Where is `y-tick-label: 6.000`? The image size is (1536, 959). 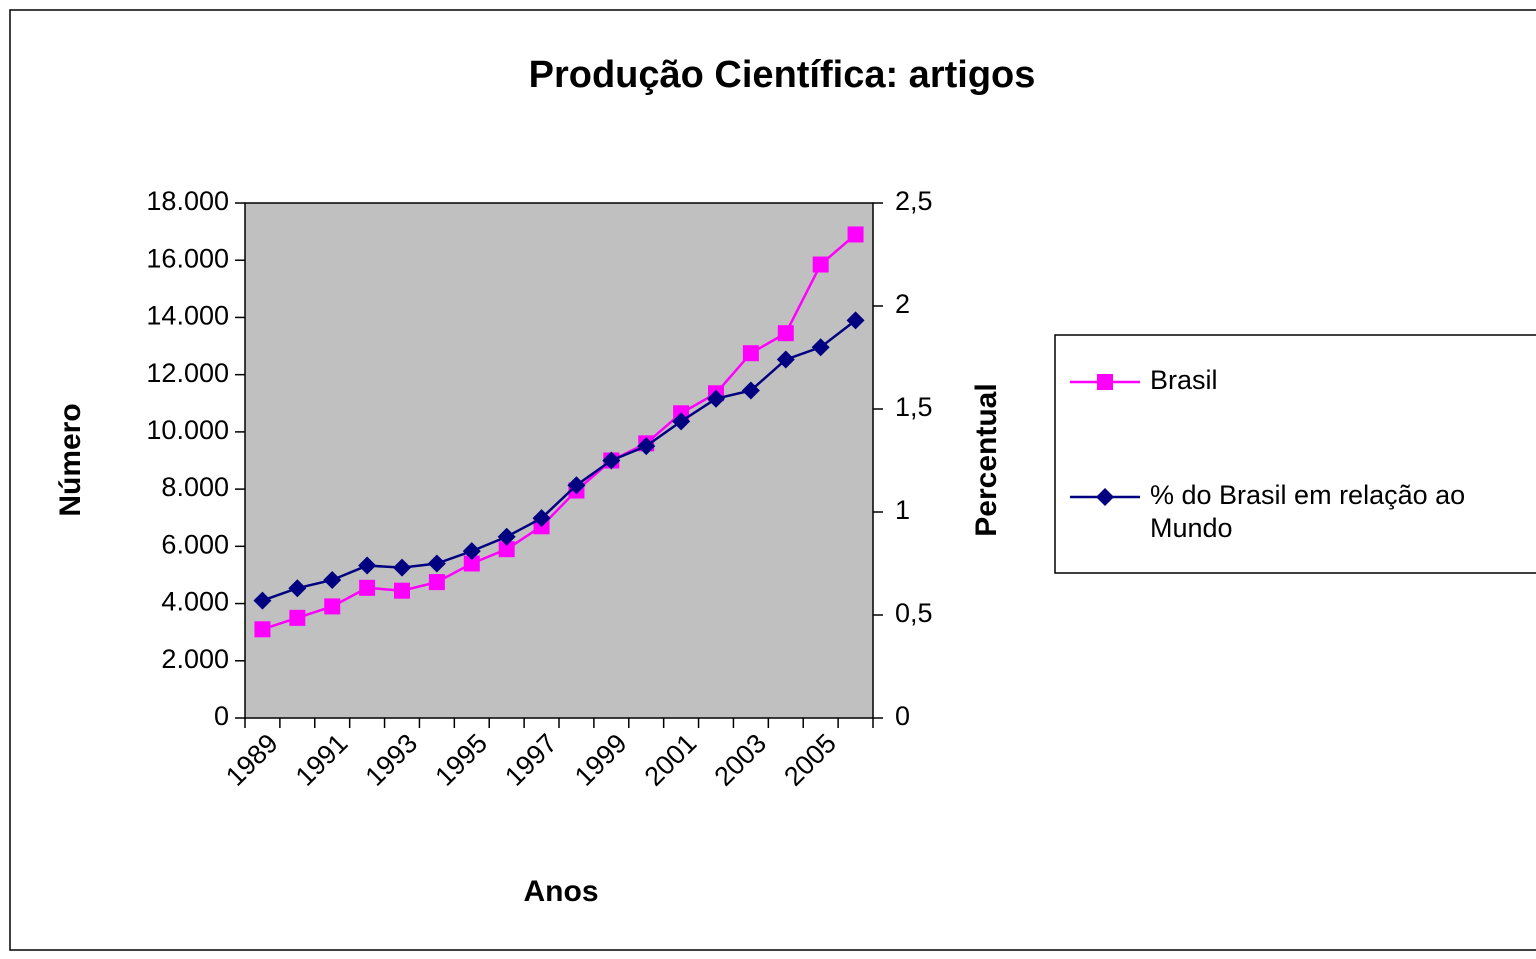 y-tick-label: 6.000 is located at coordinates (195, 544).